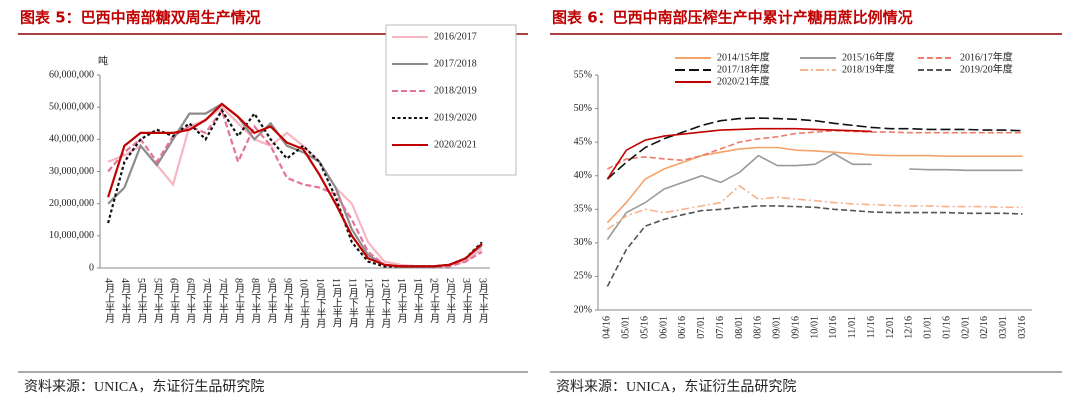  Describe the element at coordinates (71, 171) in the screenshot. I see `y-tick-label: 30,000,000` at that location.